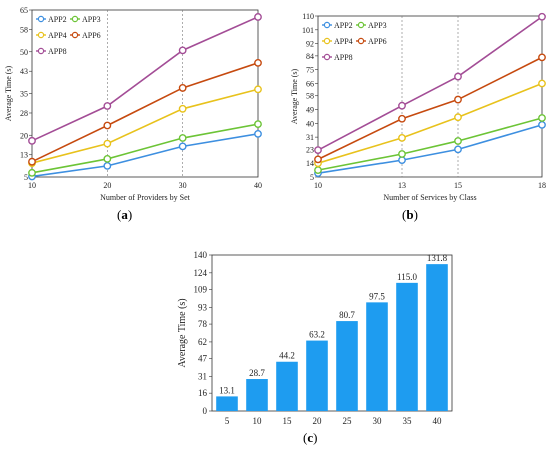 The image size is (550, 452). I want to click on legend-entry: APP4, so click(343, 41).